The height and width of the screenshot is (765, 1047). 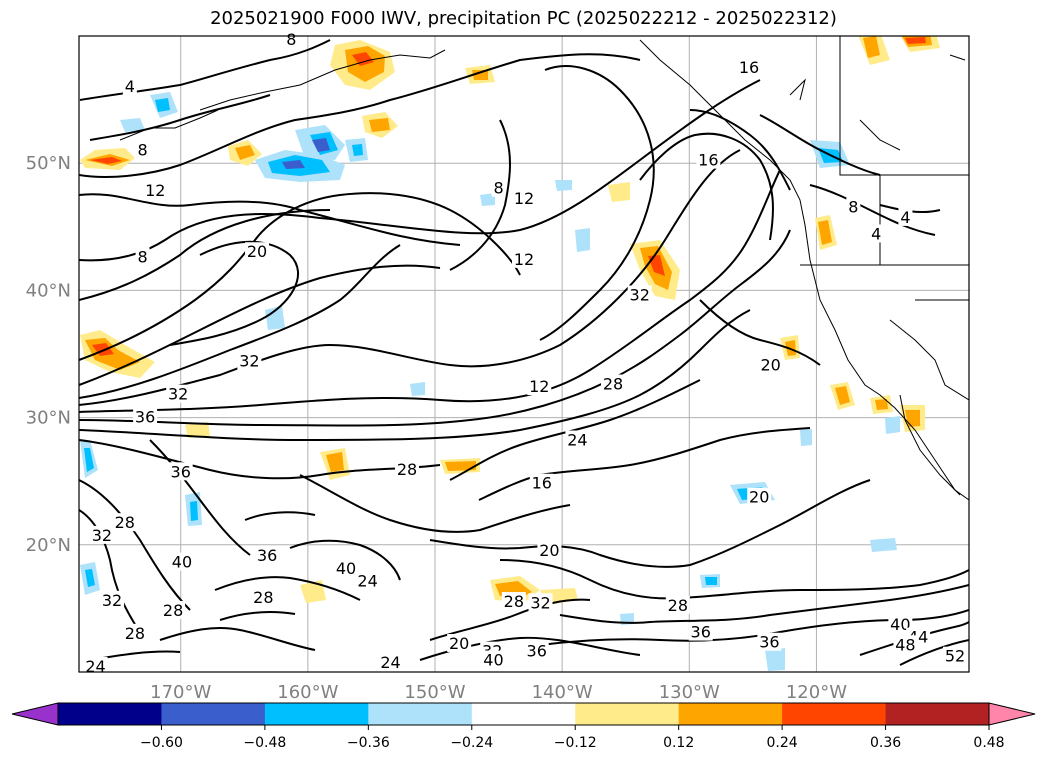 What do you see at coordinates (1012, 714) in the screenshot?
I see `colorbar-extend-high` at bounding box center [1012, 714].